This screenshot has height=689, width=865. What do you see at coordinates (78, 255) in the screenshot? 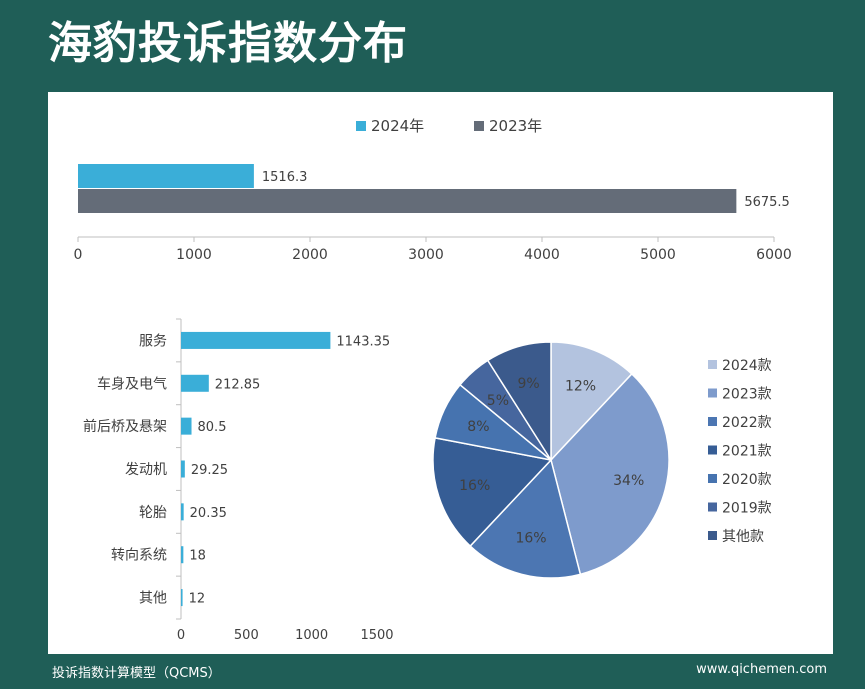
I see `top-x-tick-label-0: 0` at bounding box center [78, 255].